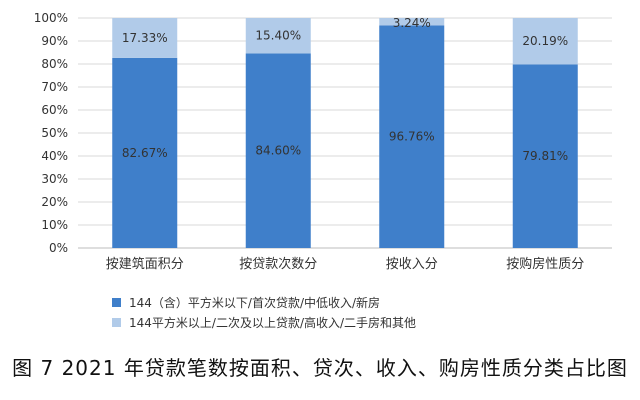 This screenshot has height=400, width=640. I want to click on y-tick-label: 30%, so click(54, 179).